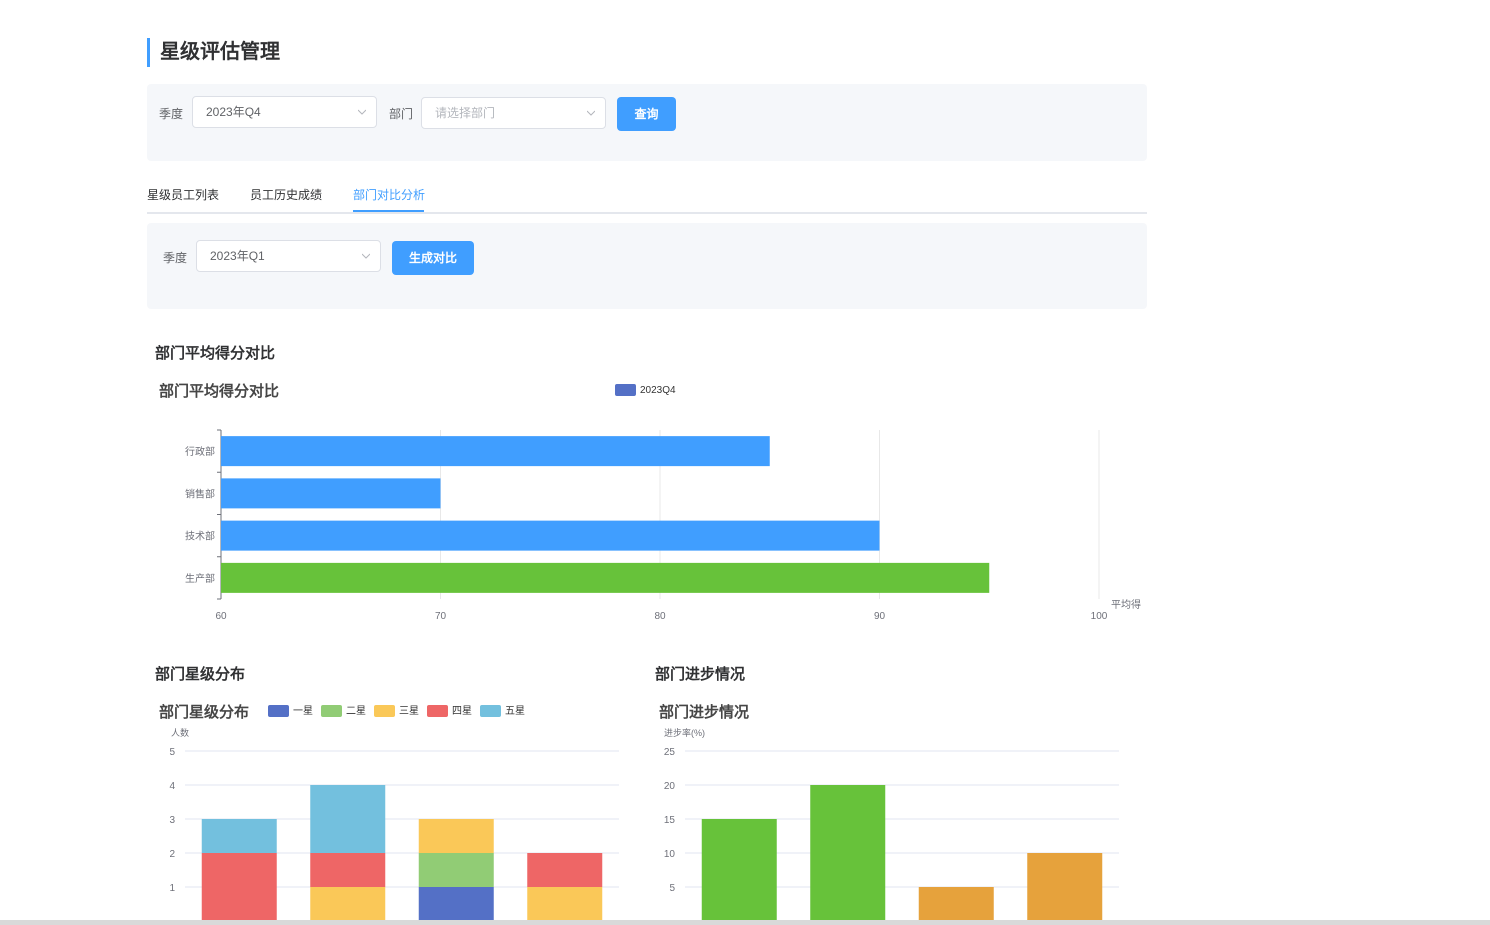  I want to click on x-tick-label: 90, so click(880, 616).